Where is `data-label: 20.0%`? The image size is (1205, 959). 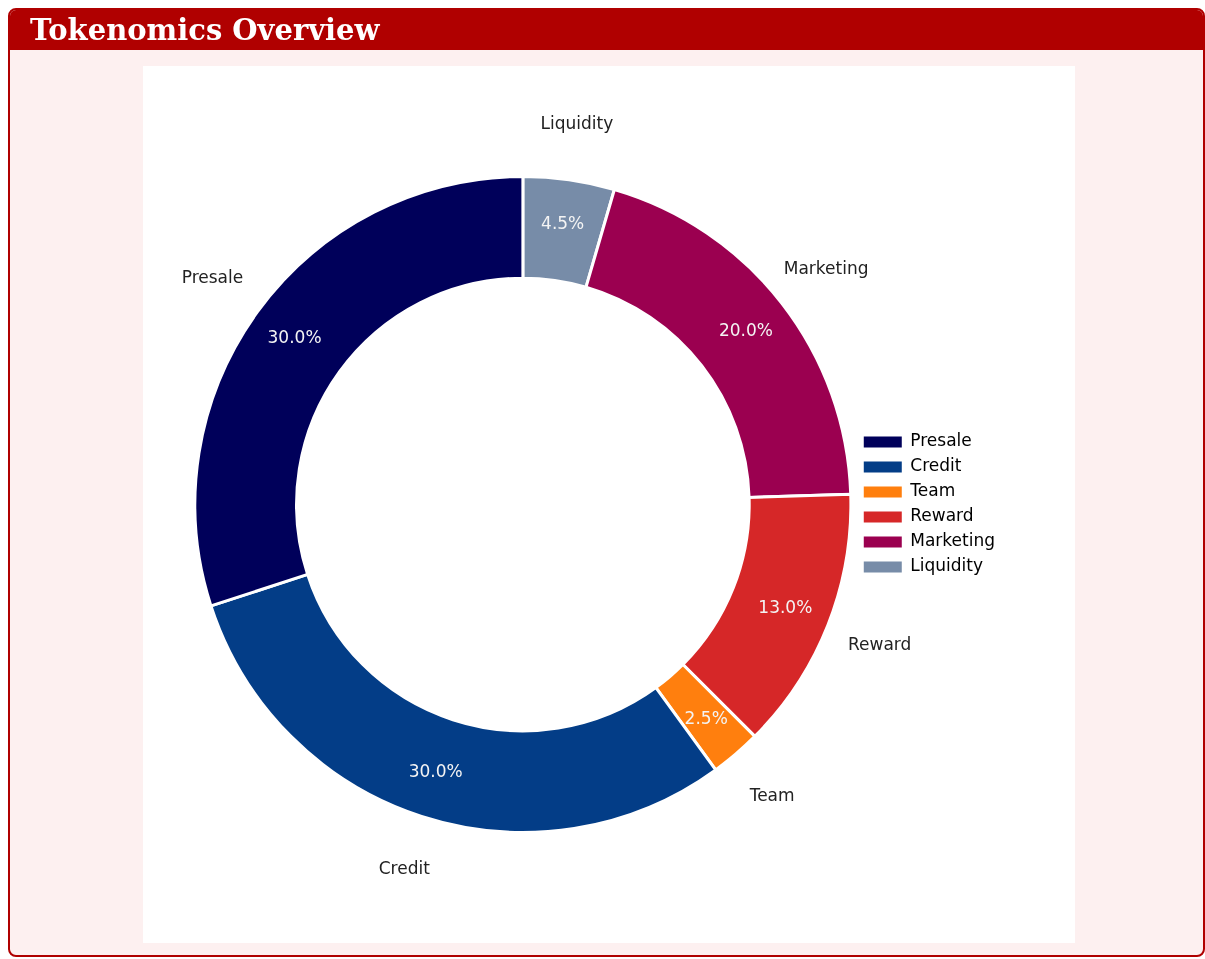
data-label: 20.0% is located at coordinates (745, 329).